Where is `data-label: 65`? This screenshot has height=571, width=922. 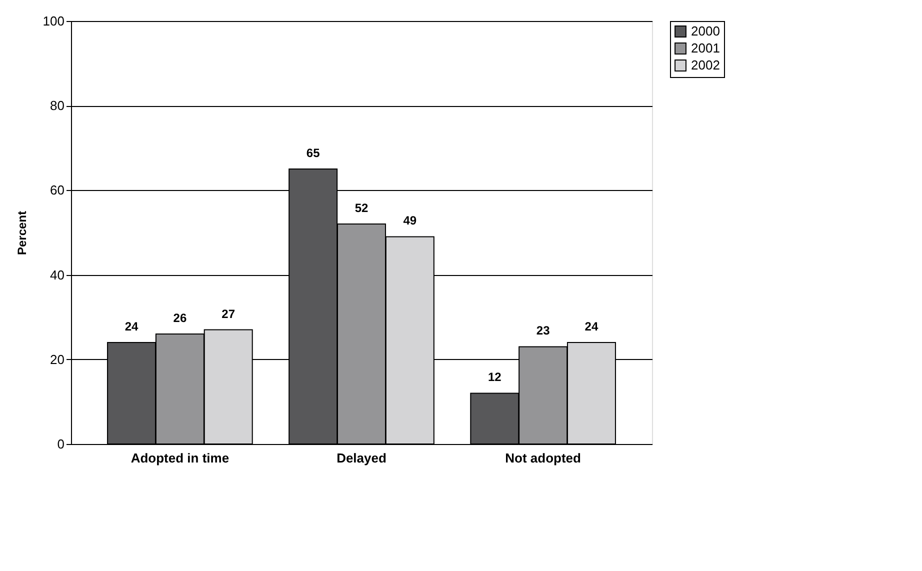
data-label: 65 is located at coordinates (313, 153).